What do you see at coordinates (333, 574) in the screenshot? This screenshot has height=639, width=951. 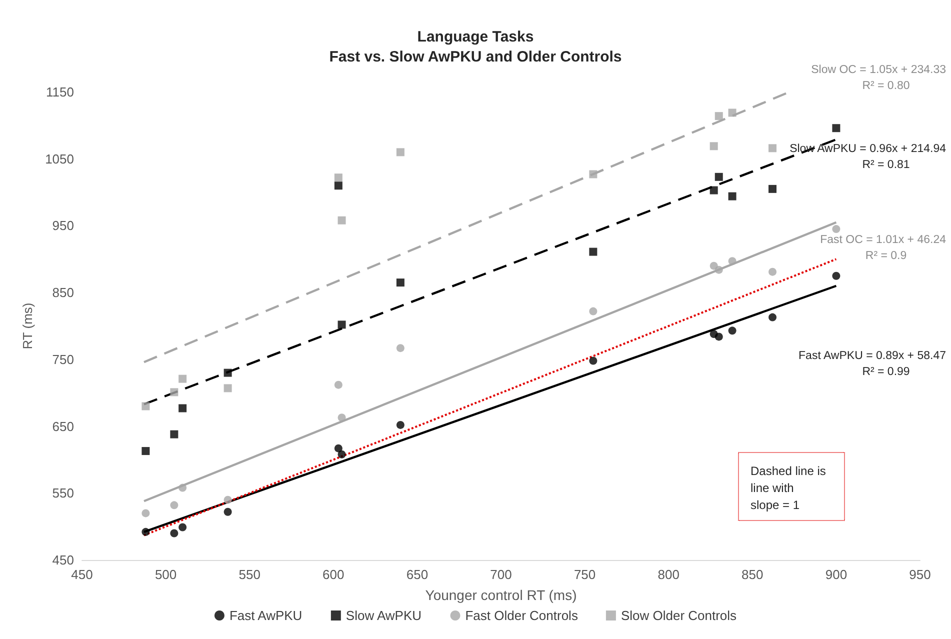 I see `x-tick-label: 600` at bounding box center [333, 574].